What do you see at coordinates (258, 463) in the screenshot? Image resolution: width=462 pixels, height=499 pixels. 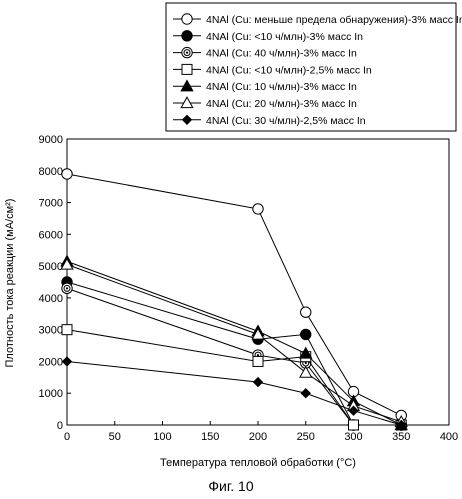 I see `x-axis-title: Температура тепловой обработки (°C)` at bounding box center [258, 463].